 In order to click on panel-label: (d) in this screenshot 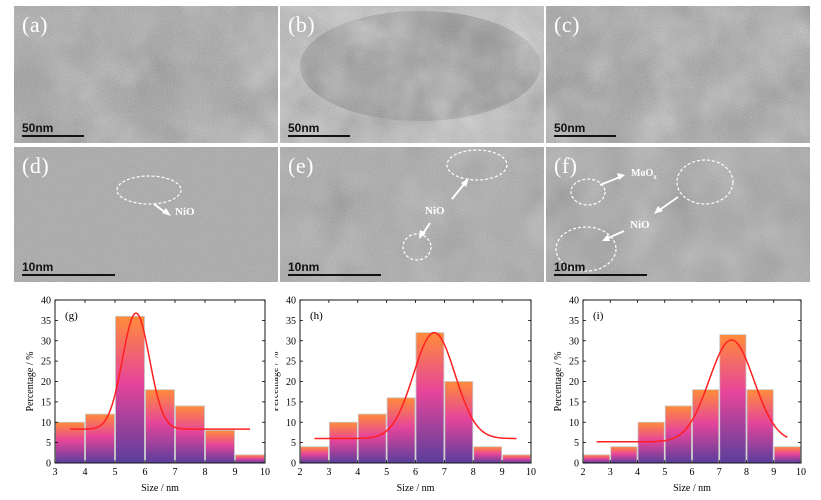, I will do `click(36, 165)`.